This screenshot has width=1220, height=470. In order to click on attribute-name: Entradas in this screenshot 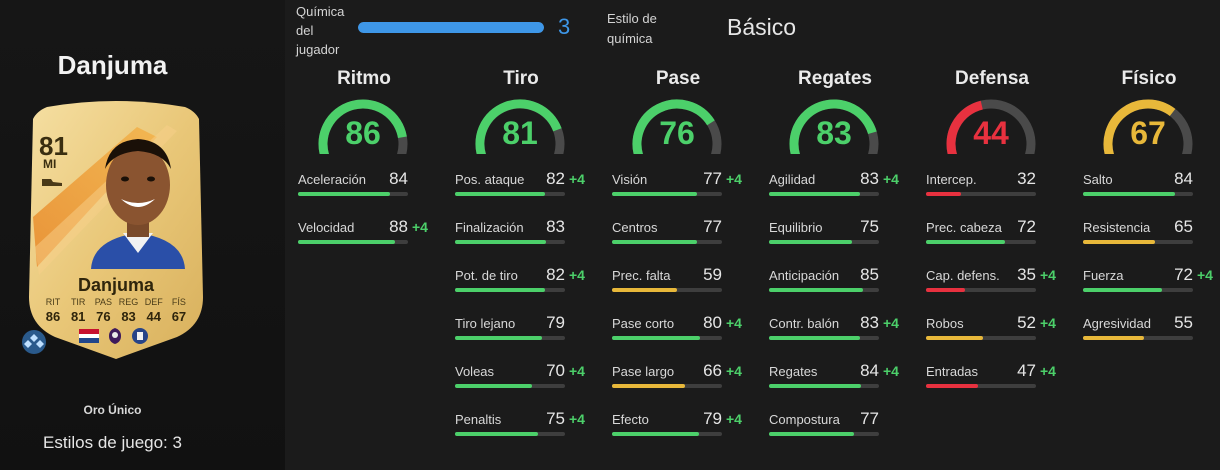, I will do `click(952, 371)`.